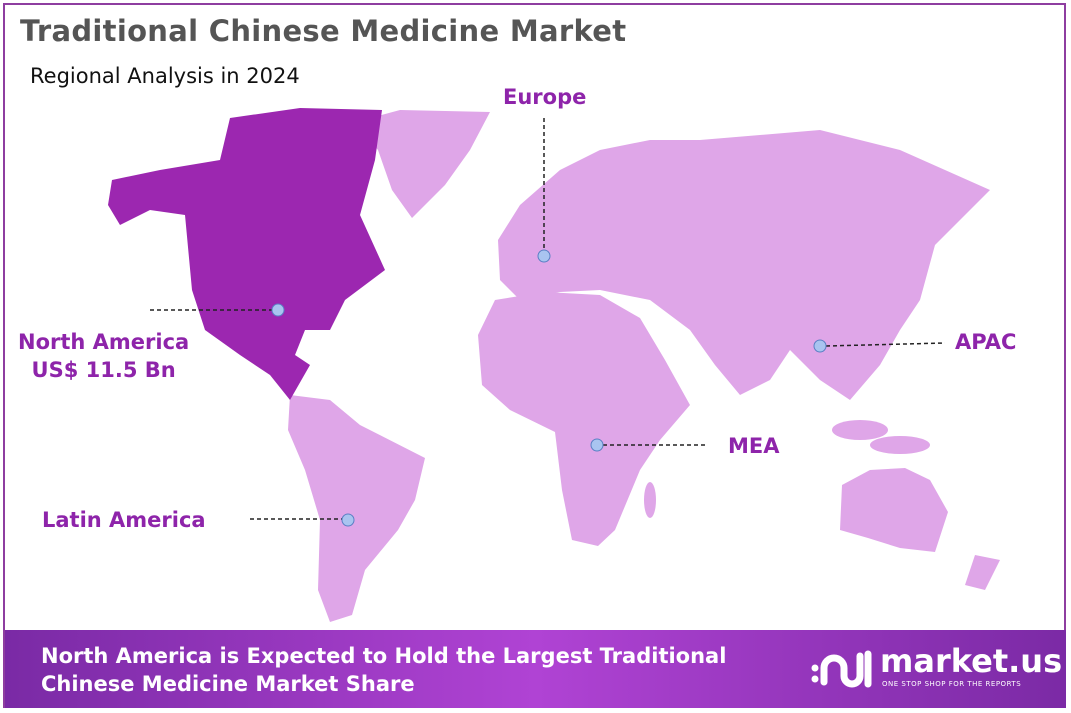  What do you see at coordinates (348, 520) in the screenshot?
I see `latin-america-marker` at bounding box center [348, 520].